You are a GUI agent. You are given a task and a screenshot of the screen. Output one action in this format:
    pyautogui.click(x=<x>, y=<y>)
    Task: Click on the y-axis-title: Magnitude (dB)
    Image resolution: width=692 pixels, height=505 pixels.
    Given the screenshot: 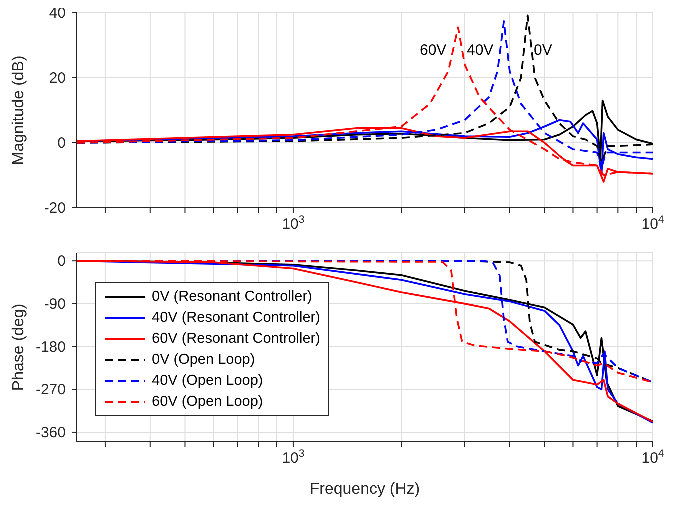 What is the action you would take?
    pyautogui.click(x=19, y=111)
    